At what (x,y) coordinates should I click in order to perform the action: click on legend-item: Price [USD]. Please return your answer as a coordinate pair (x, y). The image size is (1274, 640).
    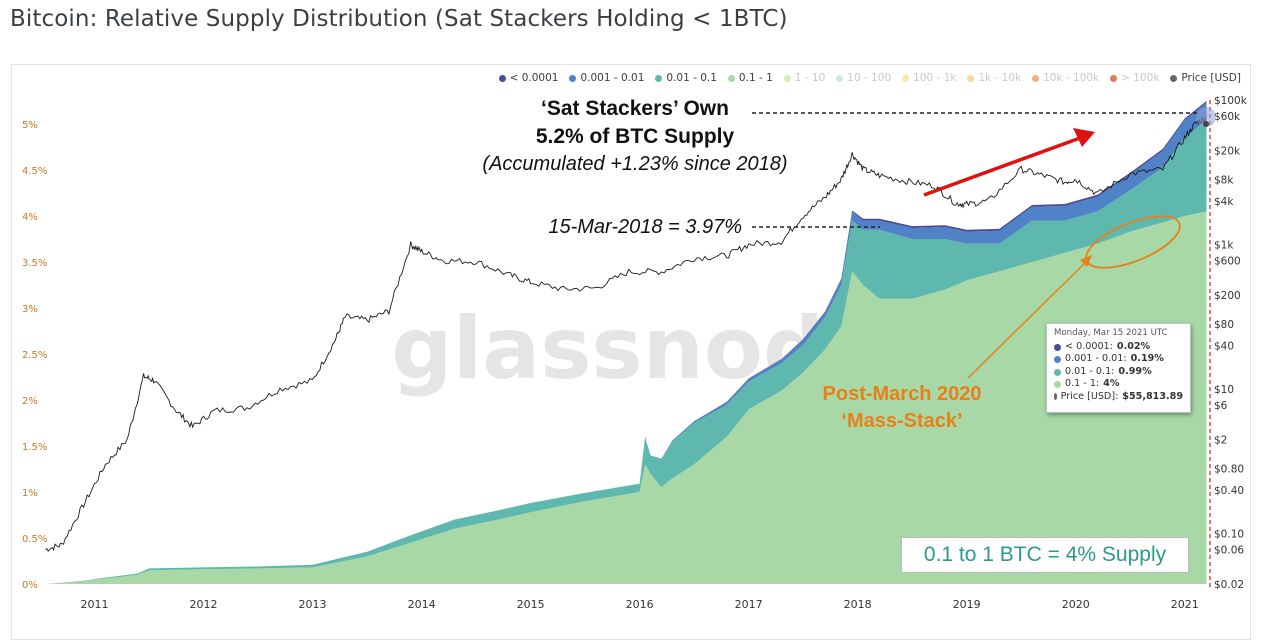
    Looking at the image, I should click on (1205, 78).